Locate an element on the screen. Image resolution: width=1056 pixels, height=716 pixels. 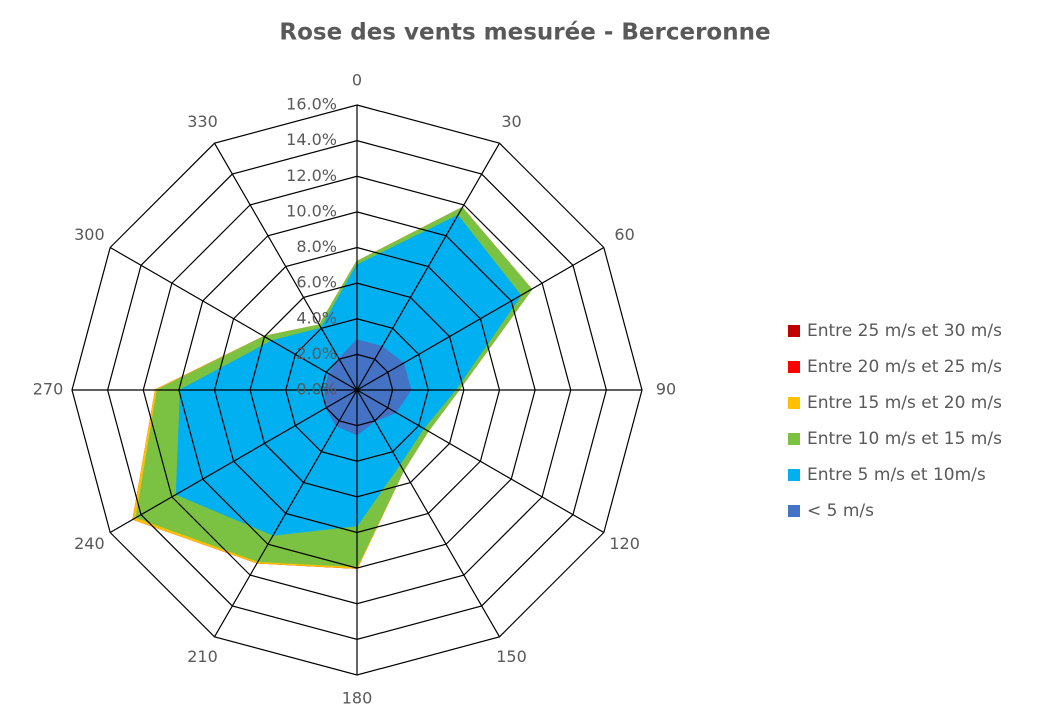
y-tick-label: 12.0% is located at coordinates (311, 175).